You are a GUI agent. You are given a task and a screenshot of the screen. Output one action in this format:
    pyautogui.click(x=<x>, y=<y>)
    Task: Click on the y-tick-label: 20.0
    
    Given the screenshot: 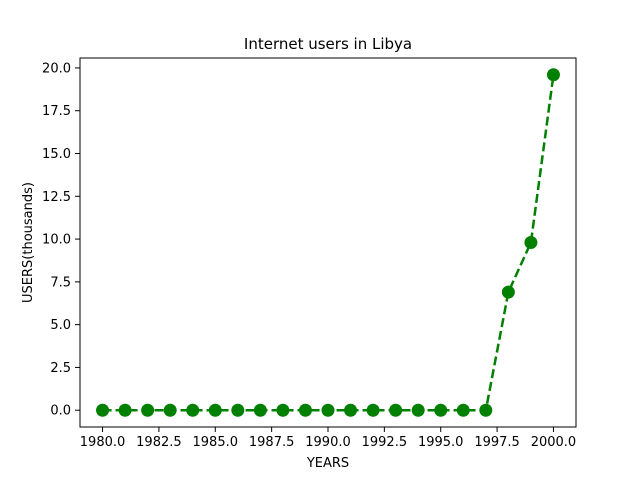 What is the action you would take?
    pyautogui.click(x=56, y=68)
    